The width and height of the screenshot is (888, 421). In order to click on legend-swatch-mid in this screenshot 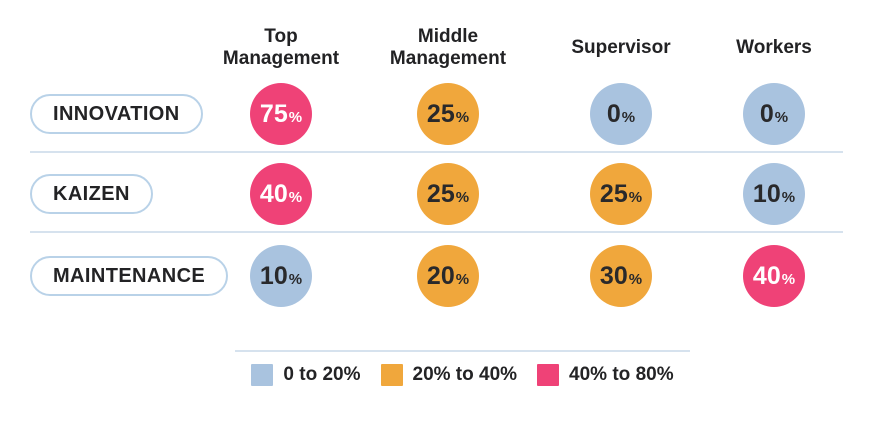, I will do `click(391, 375)`.